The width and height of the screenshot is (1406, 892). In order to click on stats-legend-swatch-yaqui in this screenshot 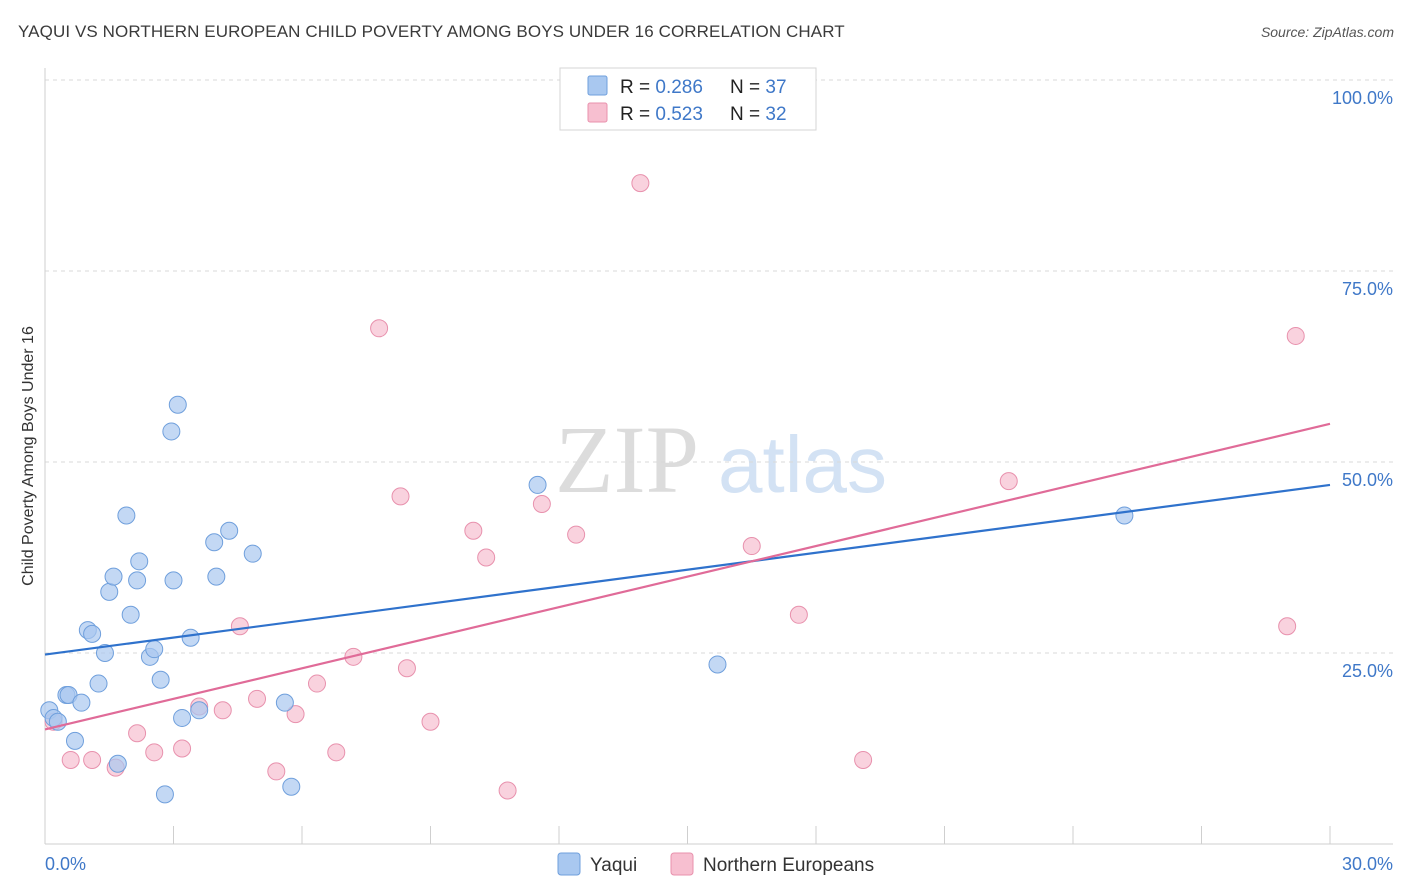, I will do `click(597, 85)`.